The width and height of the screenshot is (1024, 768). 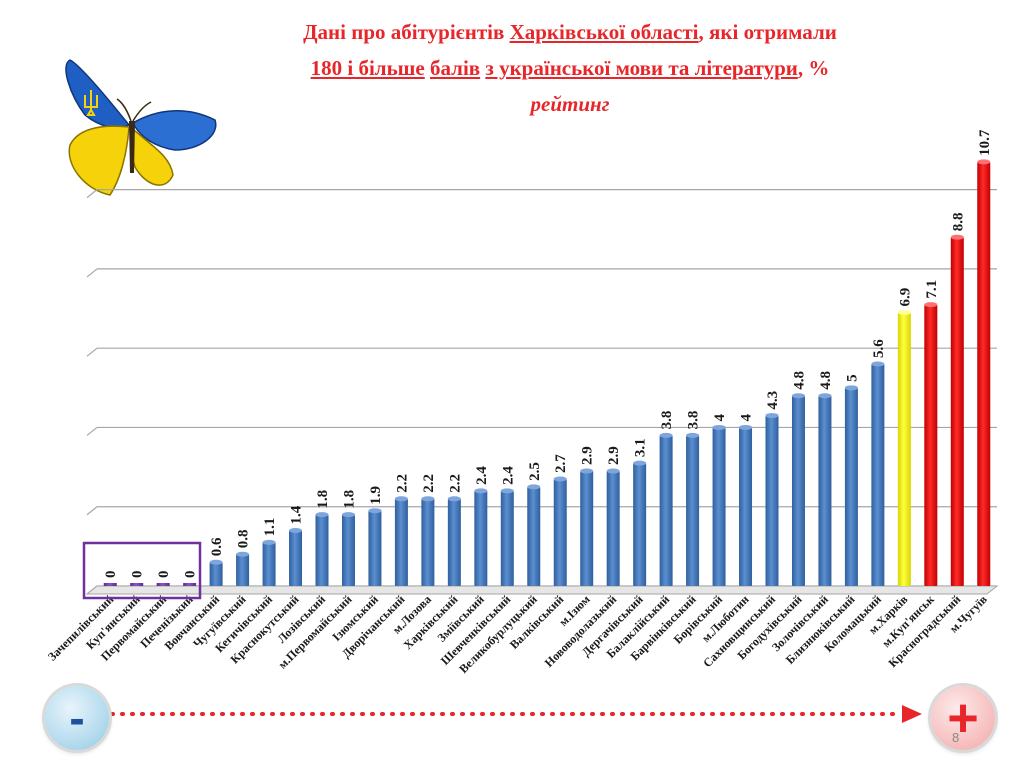 What do you see at coordinates (813, 68) in the screenshot?
I see `title-line2-d: , %` at bounding box center [813, 68].